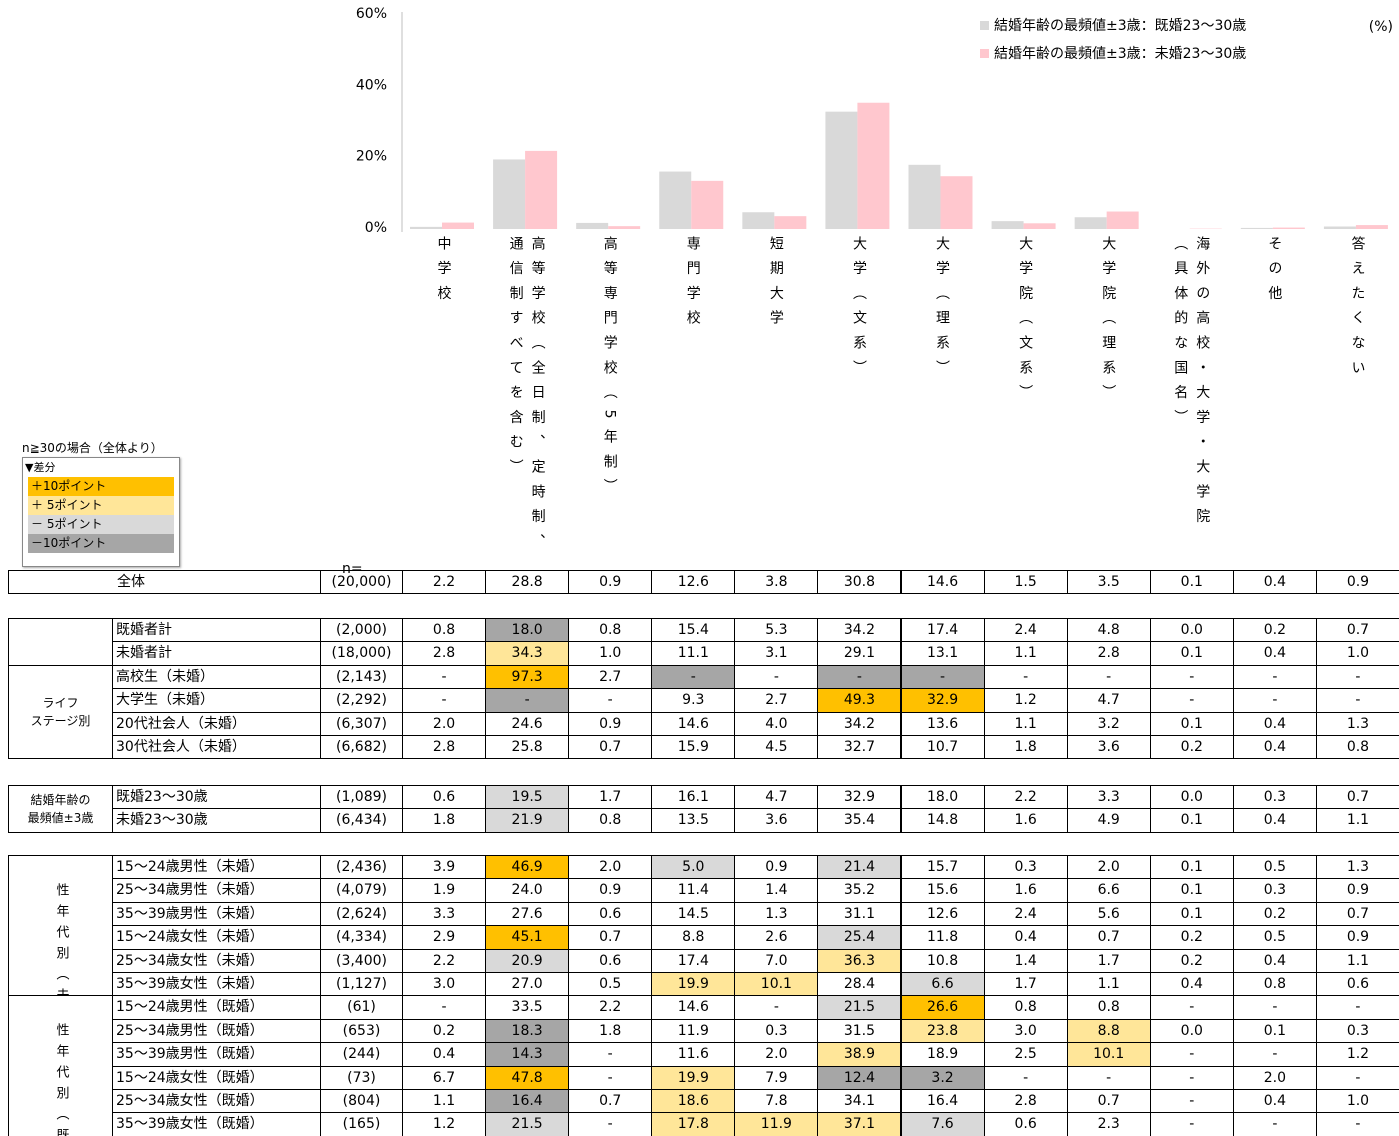 The height and width of the screenshot is (1136, 1399). Describe the element at coordinates (610, 653) in the screenshot. I see `data-cell: 1.0` at that location.